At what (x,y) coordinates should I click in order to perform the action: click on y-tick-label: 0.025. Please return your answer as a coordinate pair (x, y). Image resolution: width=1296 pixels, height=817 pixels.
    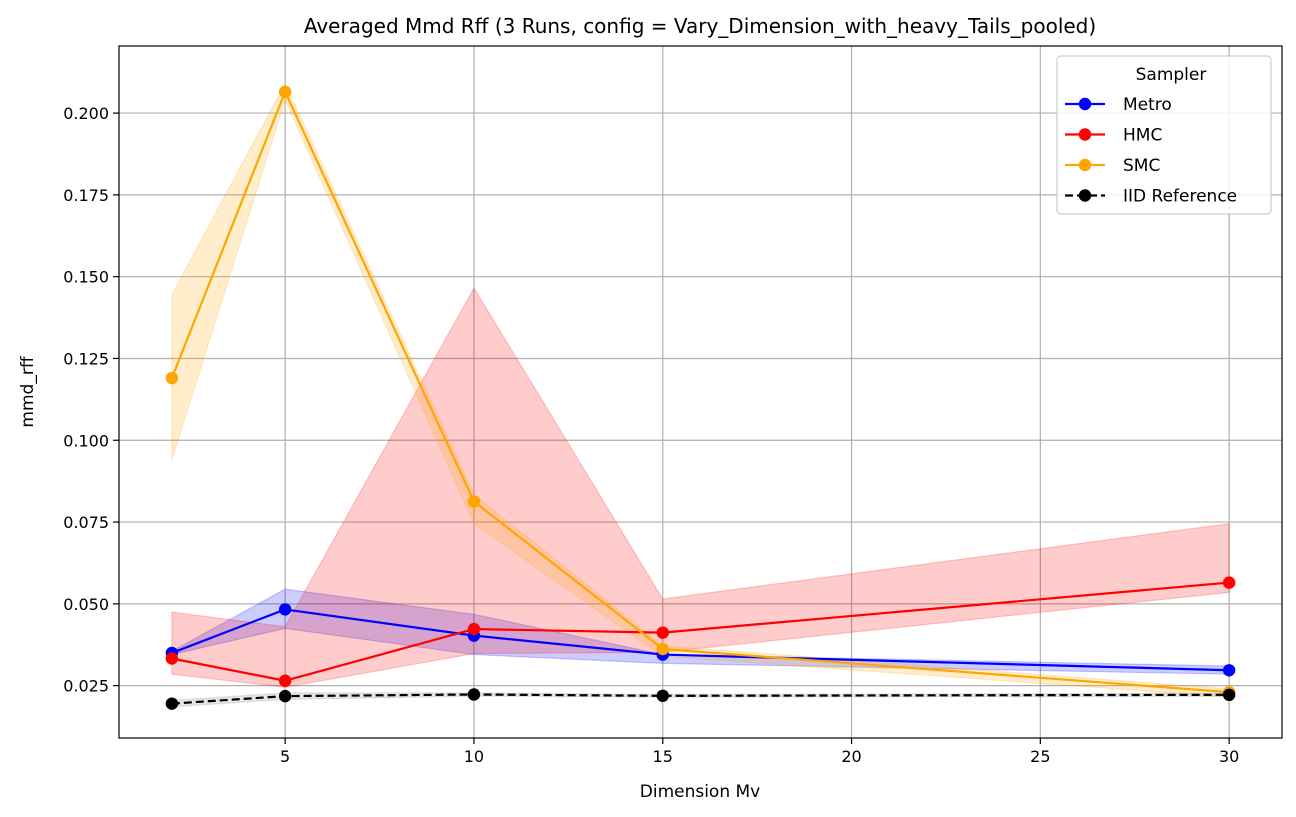
    Looking at the image, I should click on (86, 686).